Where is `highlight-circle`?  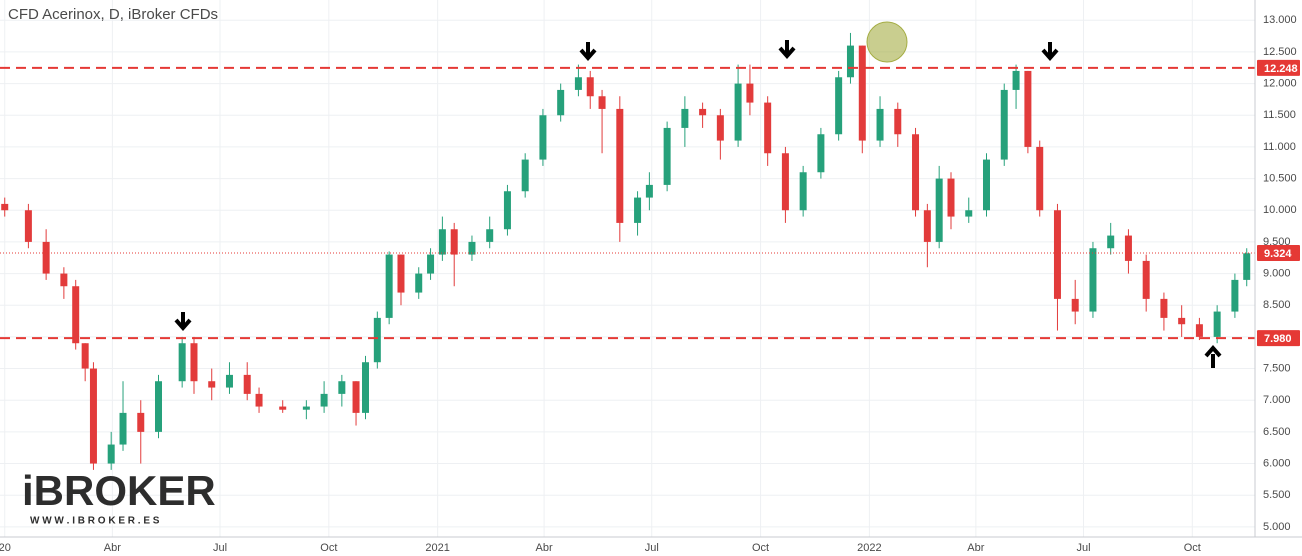
highlight-circle is located at coordinates (887, 42).